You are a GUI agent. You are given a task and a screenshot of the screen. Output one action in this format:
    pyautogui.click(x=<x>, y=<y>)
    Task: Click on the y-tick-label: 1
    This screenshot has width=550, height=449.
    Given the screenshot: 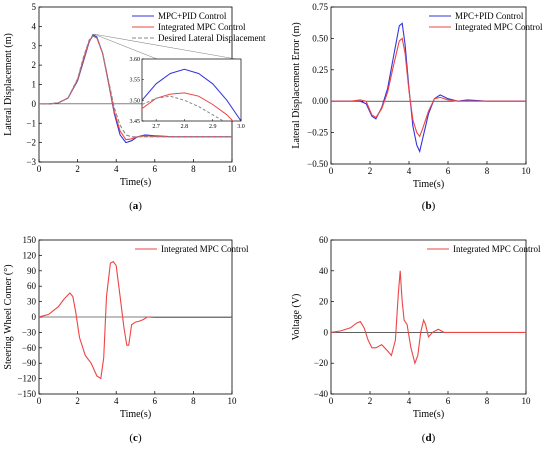 What is the action you would take?
    pyautogui.click(x=34, y=85)
    